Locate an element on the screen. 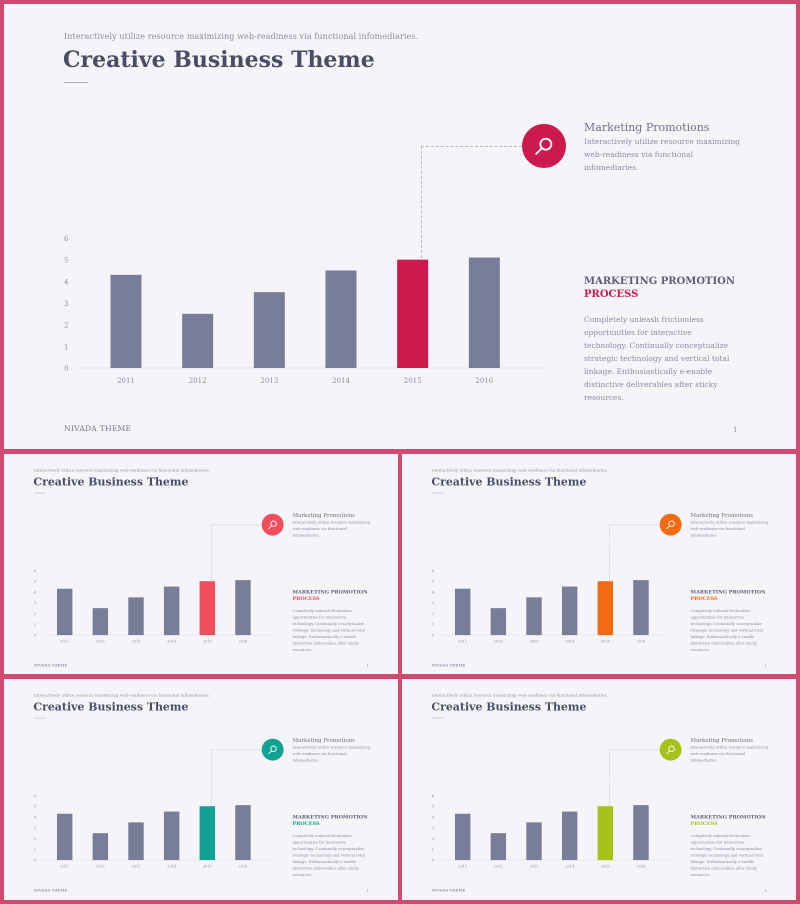 This screenshot has height=904, width=800. connector-line-horizontal is located at coordinates (471, 146).